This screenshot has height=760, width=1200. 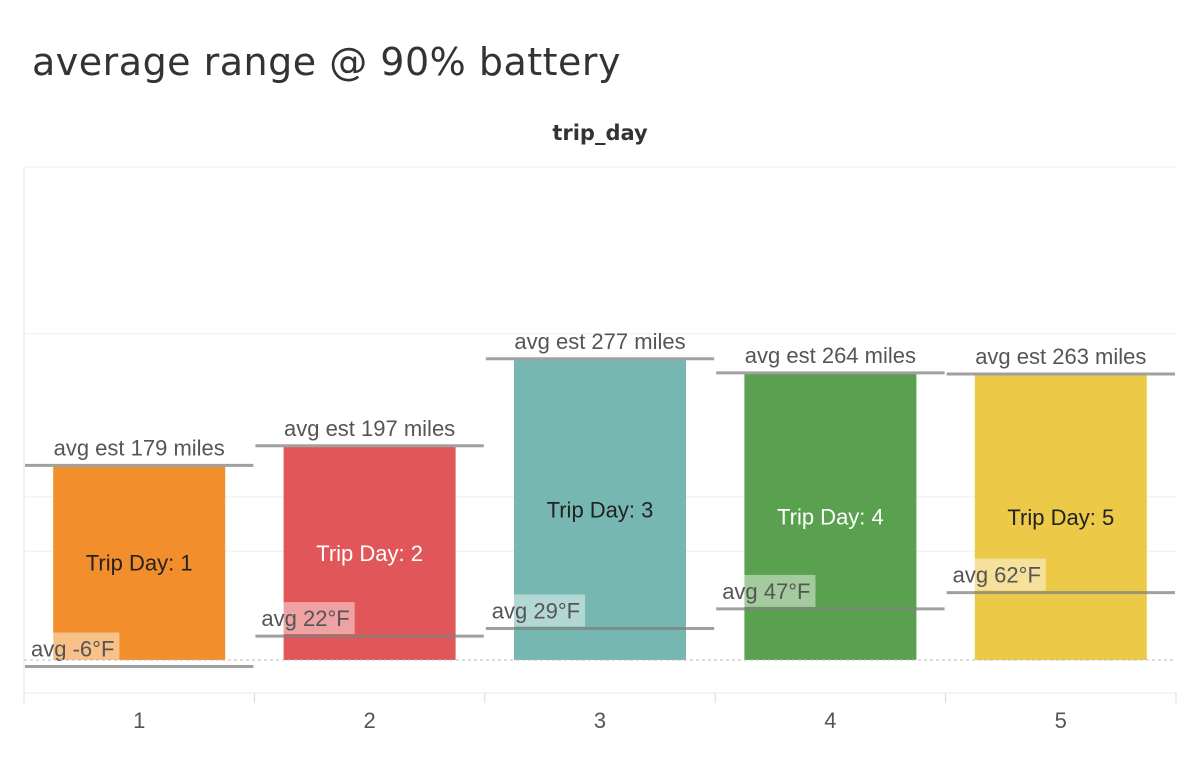 I want to click on x-tick-label: 2, so click(x=369, y=720).